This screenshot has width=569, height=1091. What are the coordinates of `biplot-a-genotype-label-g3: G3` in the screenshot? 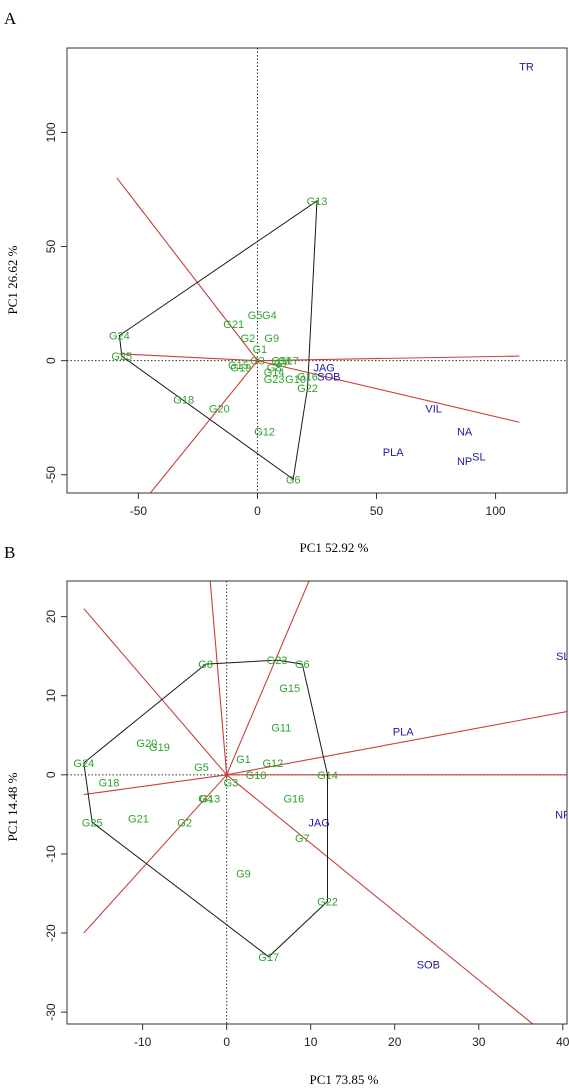 It's located at (257, 362).